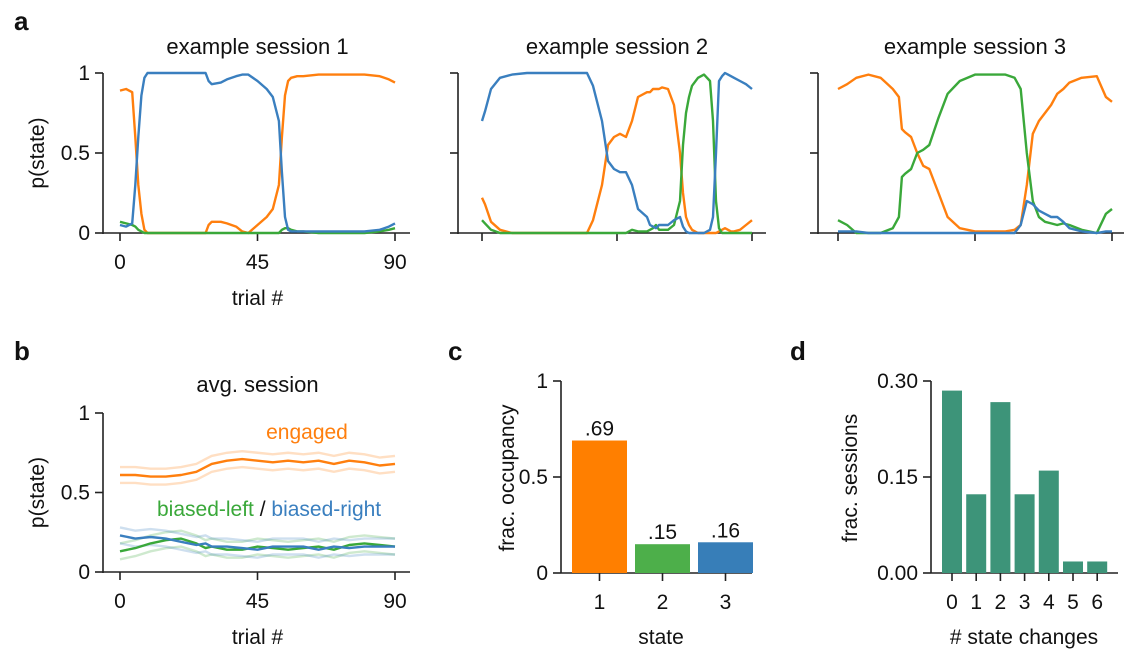  I want to click on avg-engaged-lower-band, so click(258, 475).